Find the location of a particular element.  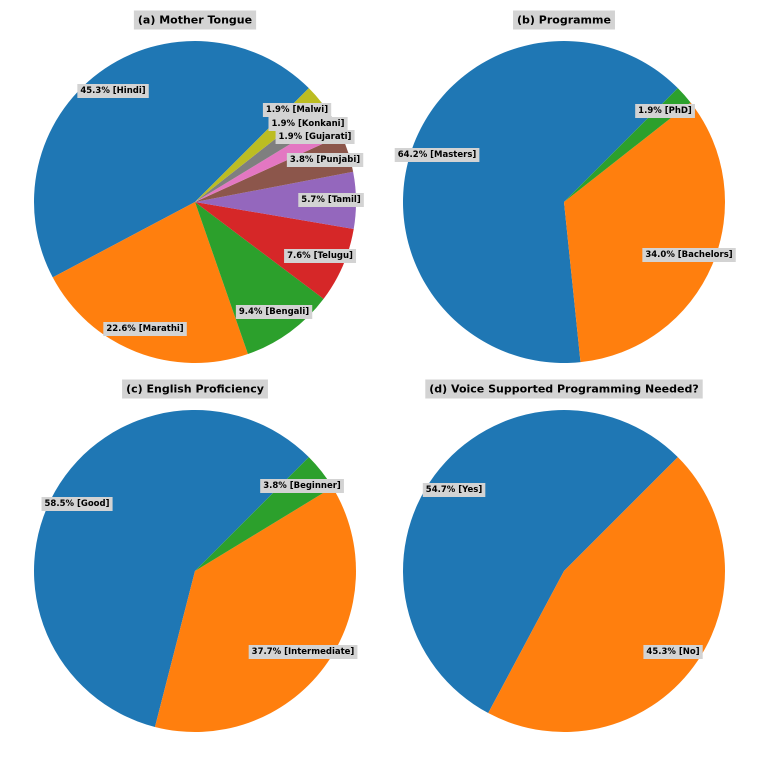

slice-label: 64.2% [Masters] is located at coordinates (437, 155).